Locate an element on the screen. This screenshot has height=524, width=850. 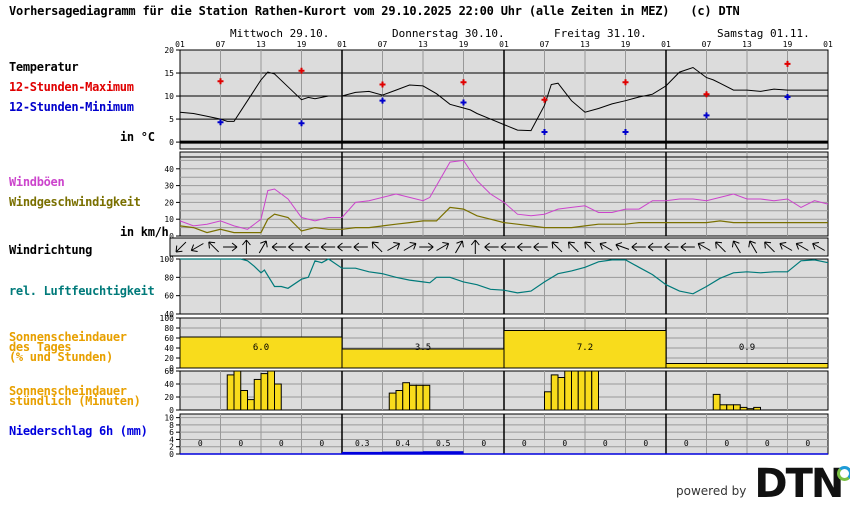
svg-text: 6 is located at coordinates (171, 432).